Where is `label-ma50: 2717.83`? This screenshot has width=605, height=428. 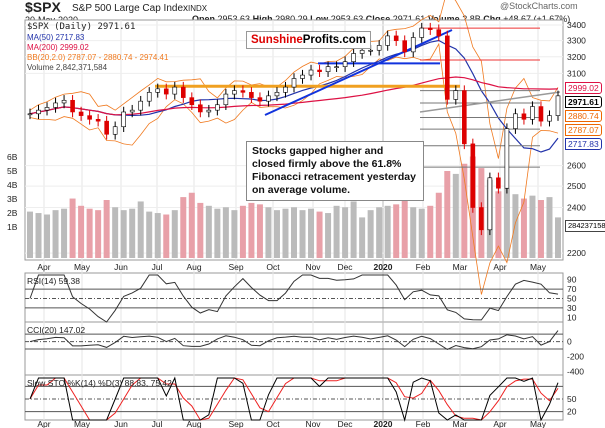
label-ma50: 2717.83 is located at coordinates (583, 144).